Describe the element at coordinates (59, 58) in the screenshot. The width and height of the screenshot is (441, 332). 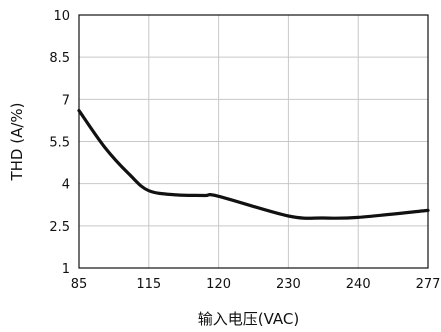
I see `y-tick-label: 8.5` at that location.